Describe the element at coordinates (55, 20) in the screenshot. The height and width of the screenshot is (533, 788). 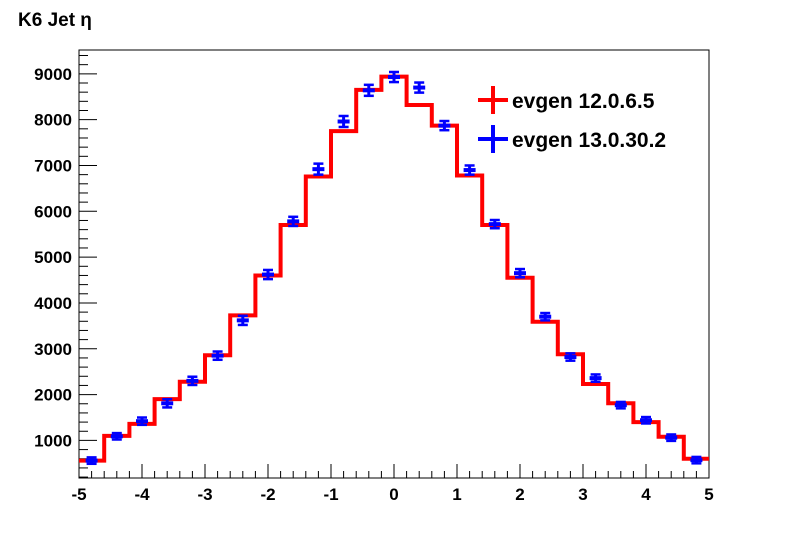
I see `chart-title: K6 Jet η` at that location.